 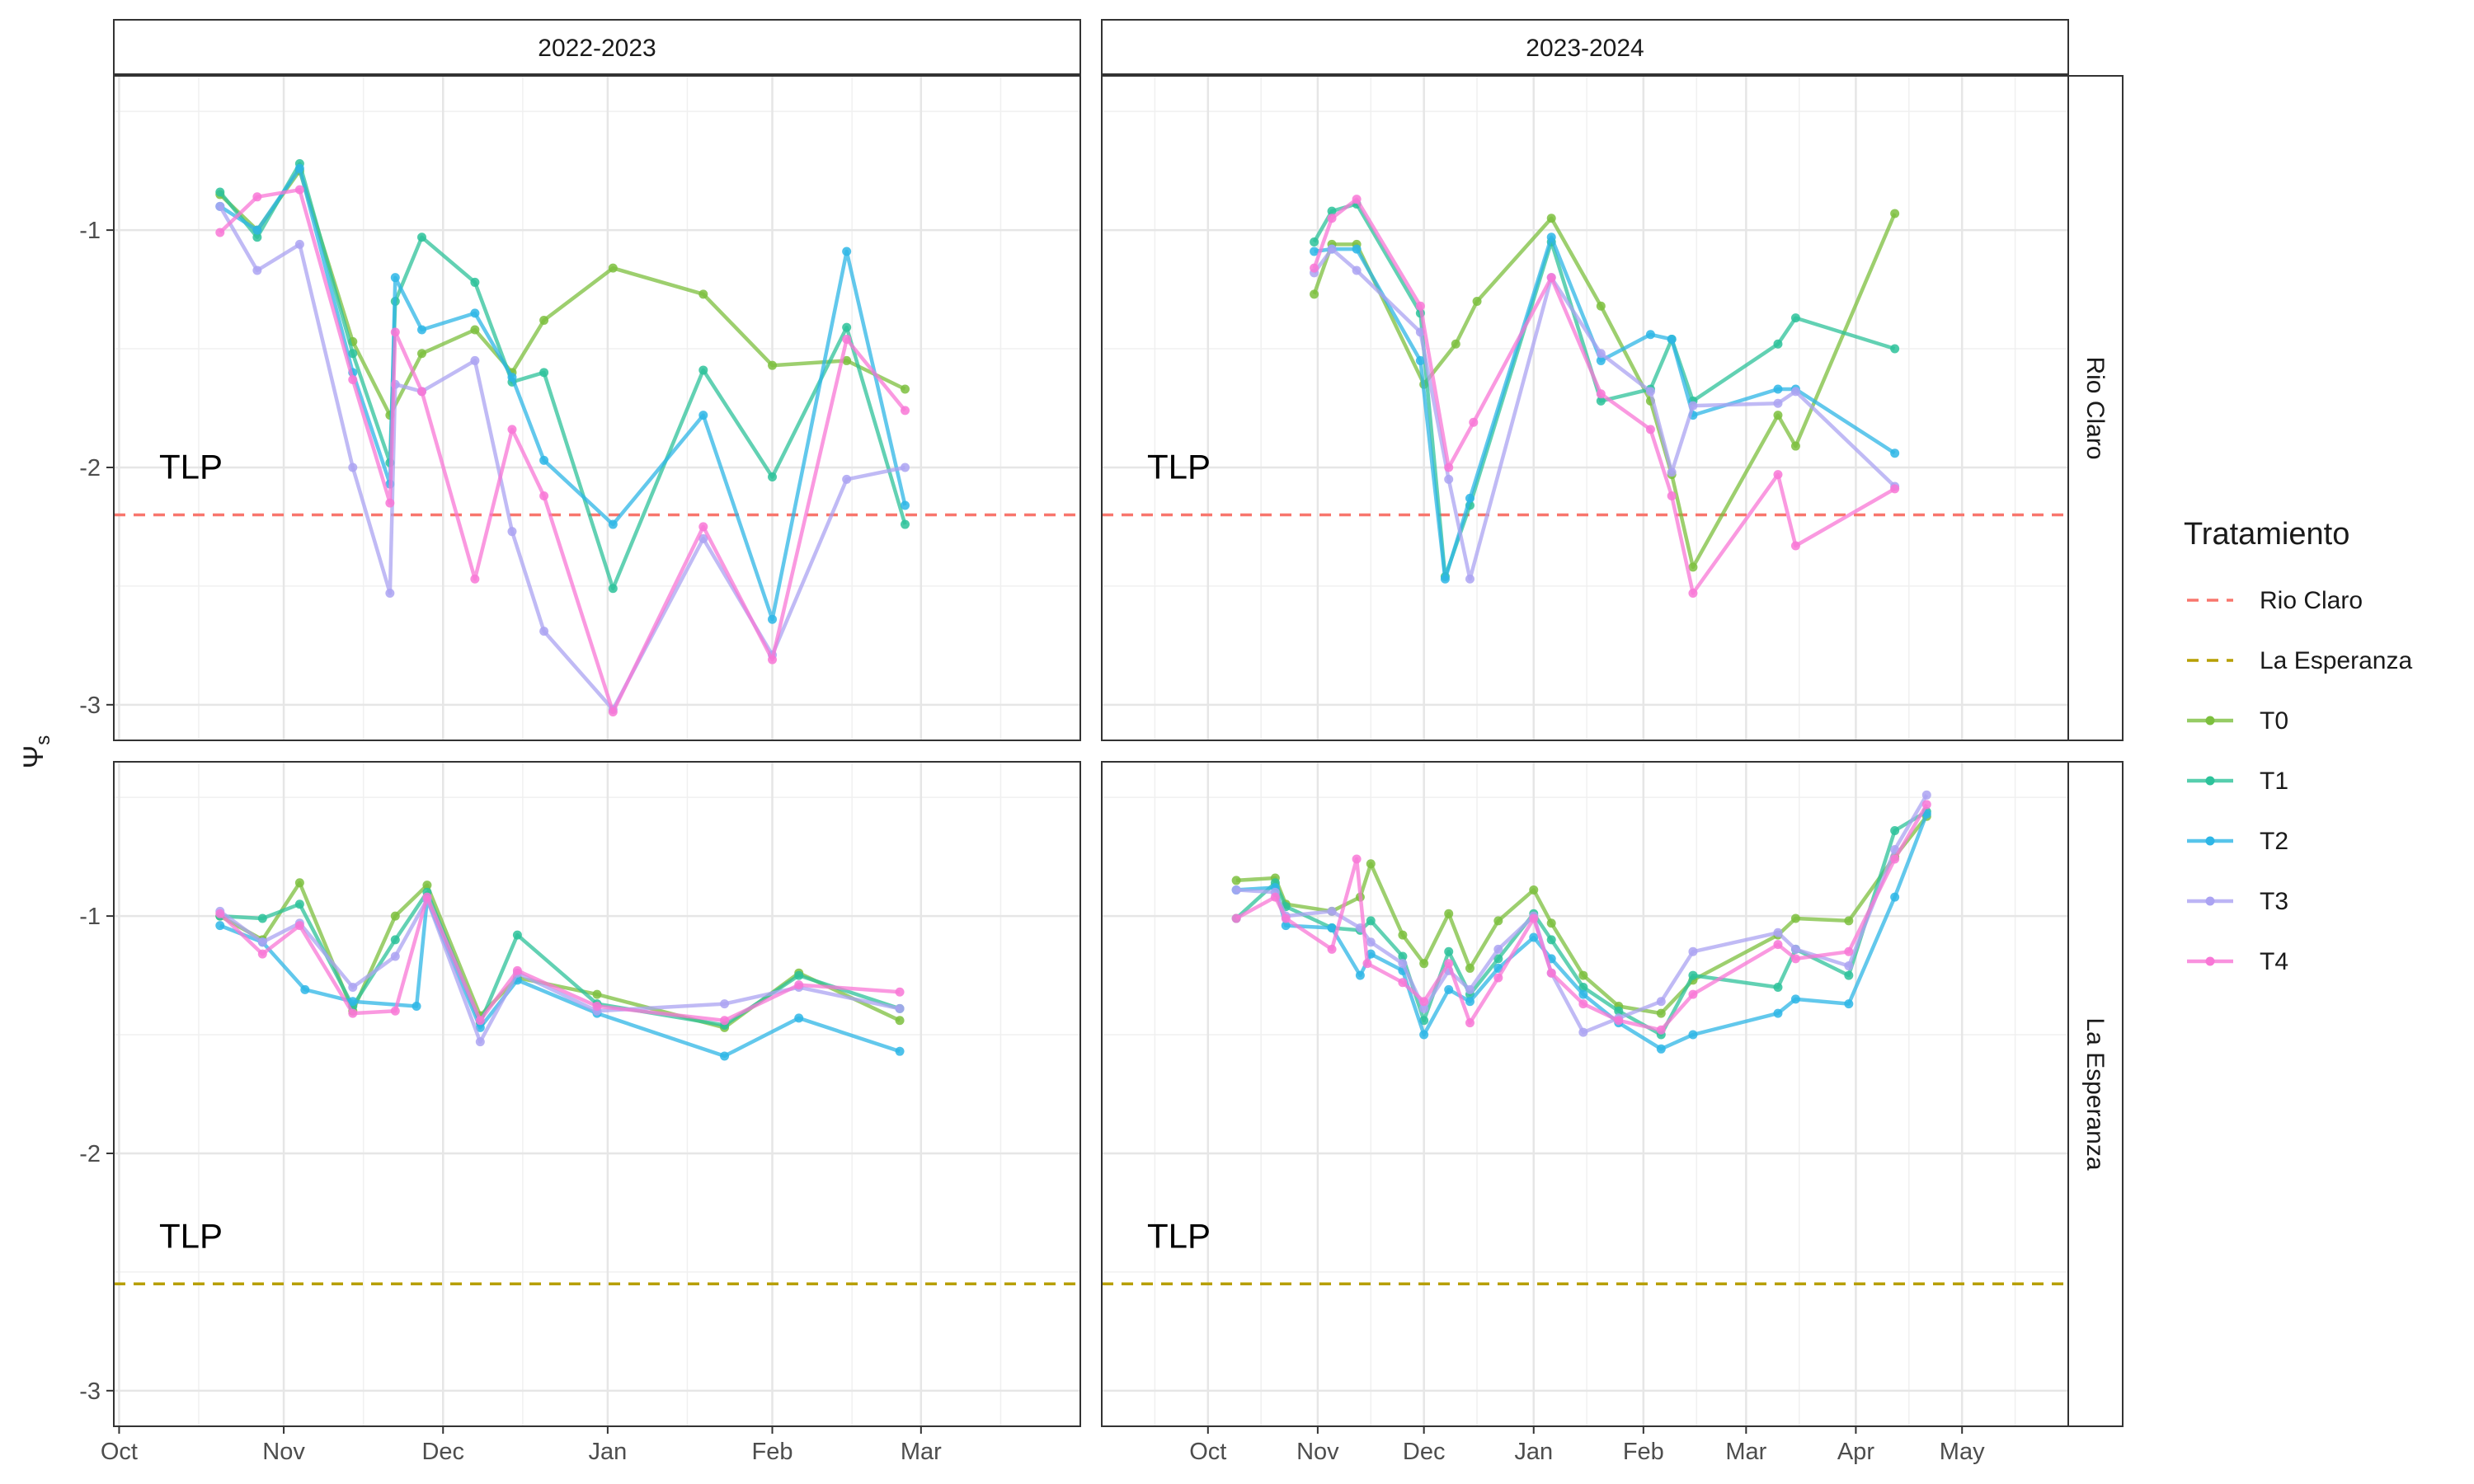 What do you see at coordinates (33, 756) in the screenshot?
I see `y-axis-title-symbol: Ψ` at bounding box center [33, 756].